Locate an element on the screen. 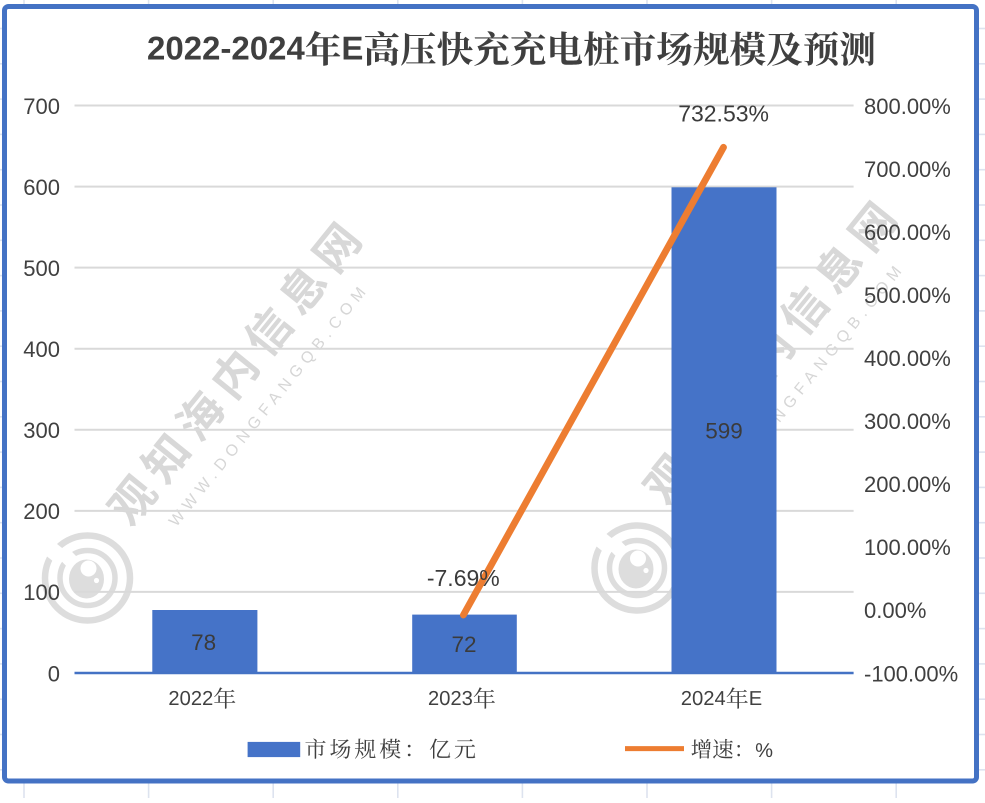 The width and height of the screenshot is (985, 803). svg-text: 500 is located at coordinates (41, 268).